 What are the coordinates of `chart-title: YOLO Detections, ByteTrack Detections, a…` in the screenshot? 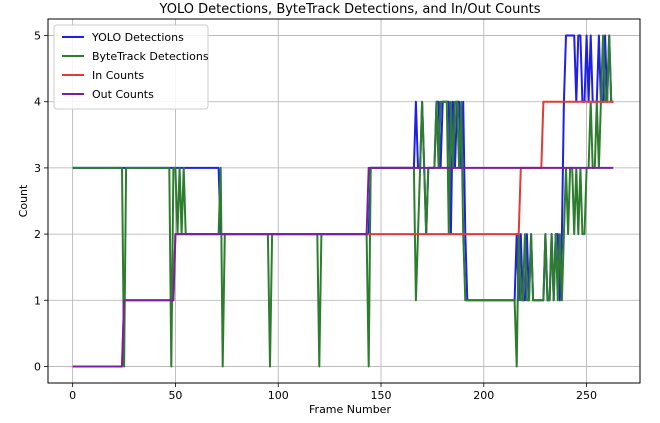 It's located at (350, 9).